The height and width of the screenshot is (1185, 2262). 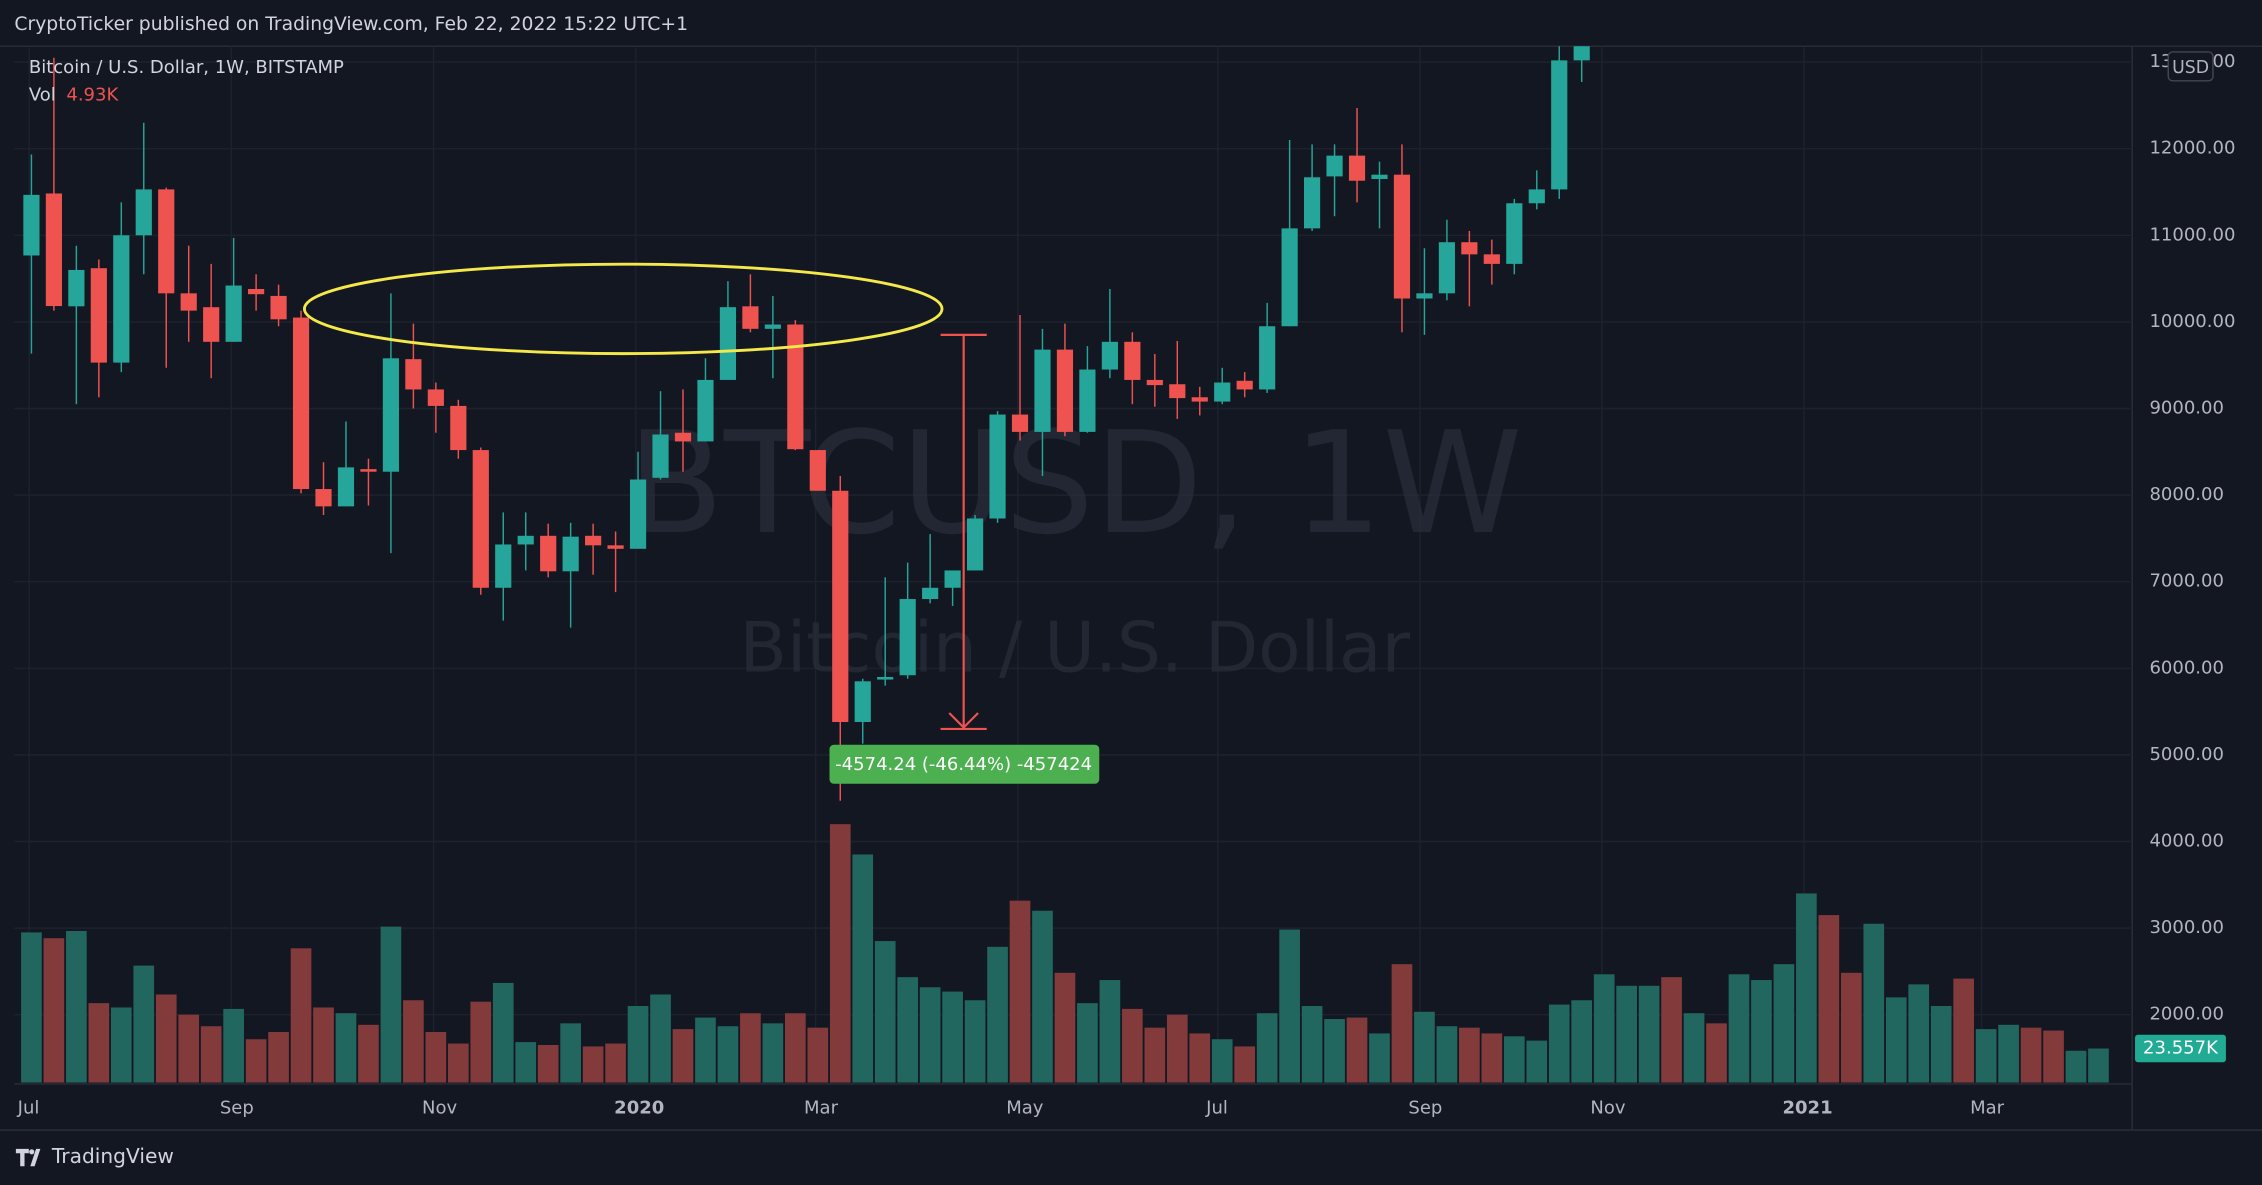 I want to click on currency: USD, so click(x=2190, y=68).